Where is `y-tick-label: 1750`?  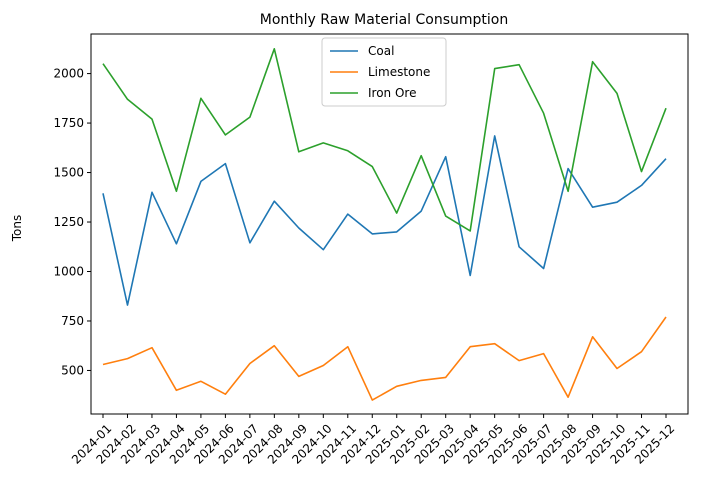
y-tick-label: 1750 is located at coordinates (68, 123).